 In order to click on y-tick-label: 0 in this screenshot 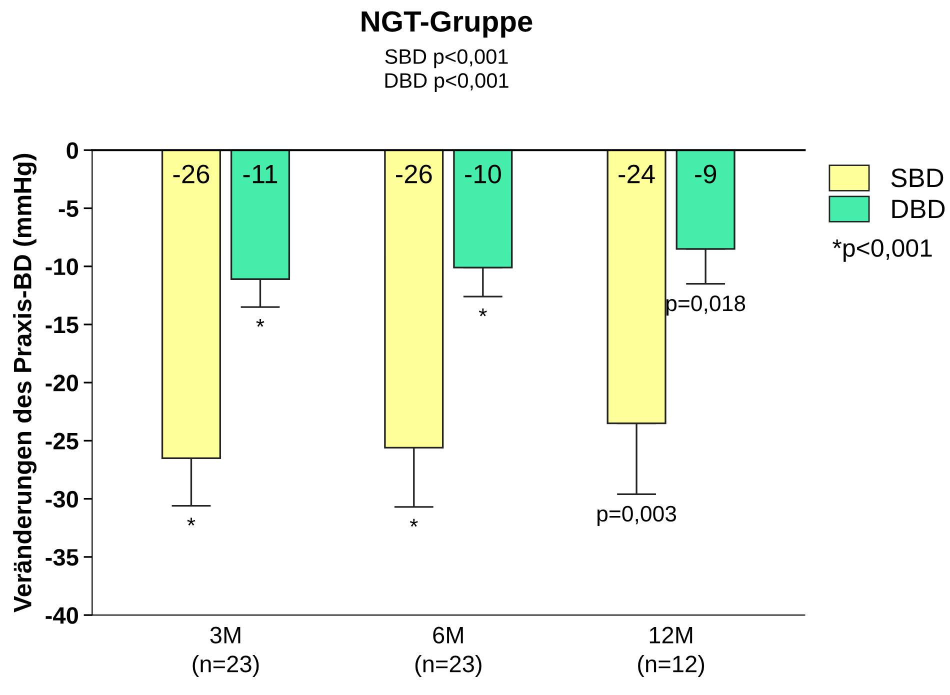, I will do `click(72, 150)`.